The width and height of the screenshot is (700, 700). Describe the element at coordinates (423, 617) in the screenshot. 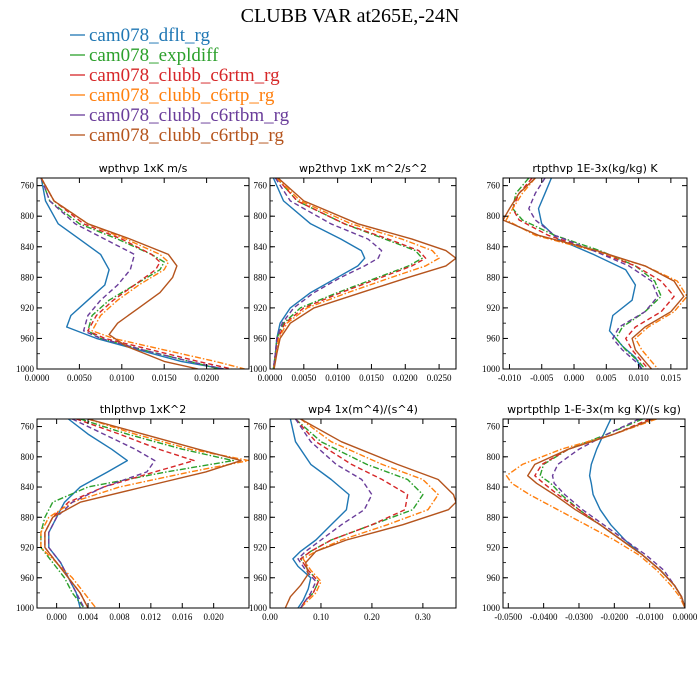

I see `x-tick-label: 0.30` at that location.